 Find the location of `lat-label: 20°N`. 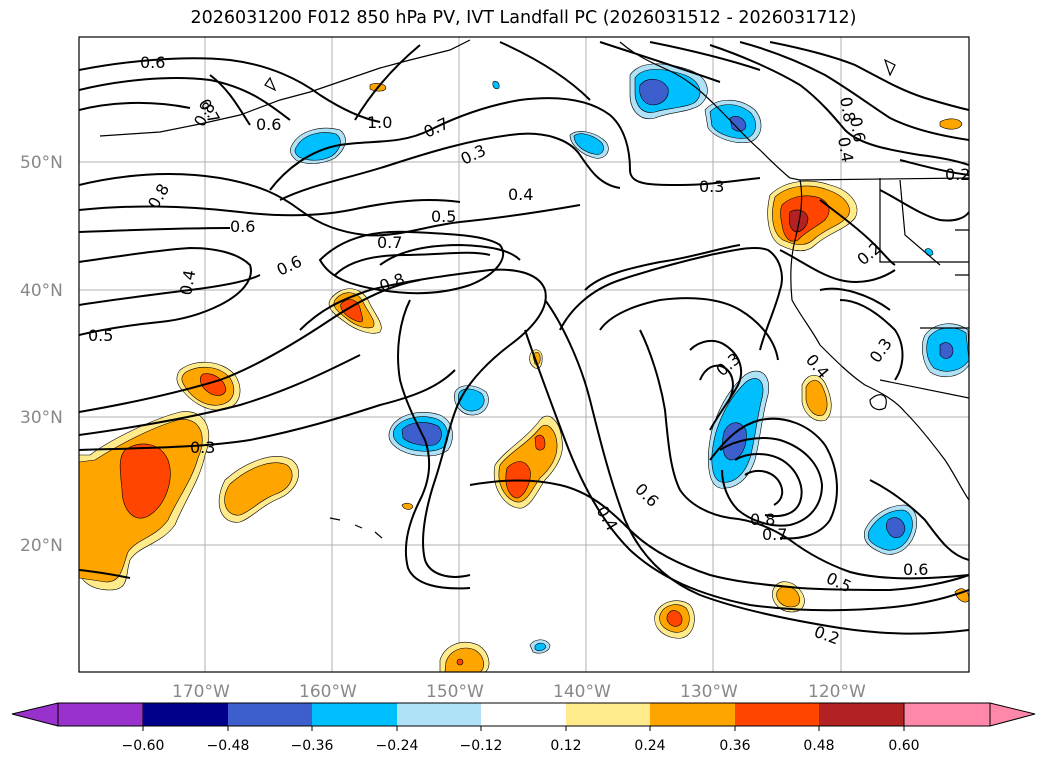

lat-label: 20°N is located at coordinates (41, 546).